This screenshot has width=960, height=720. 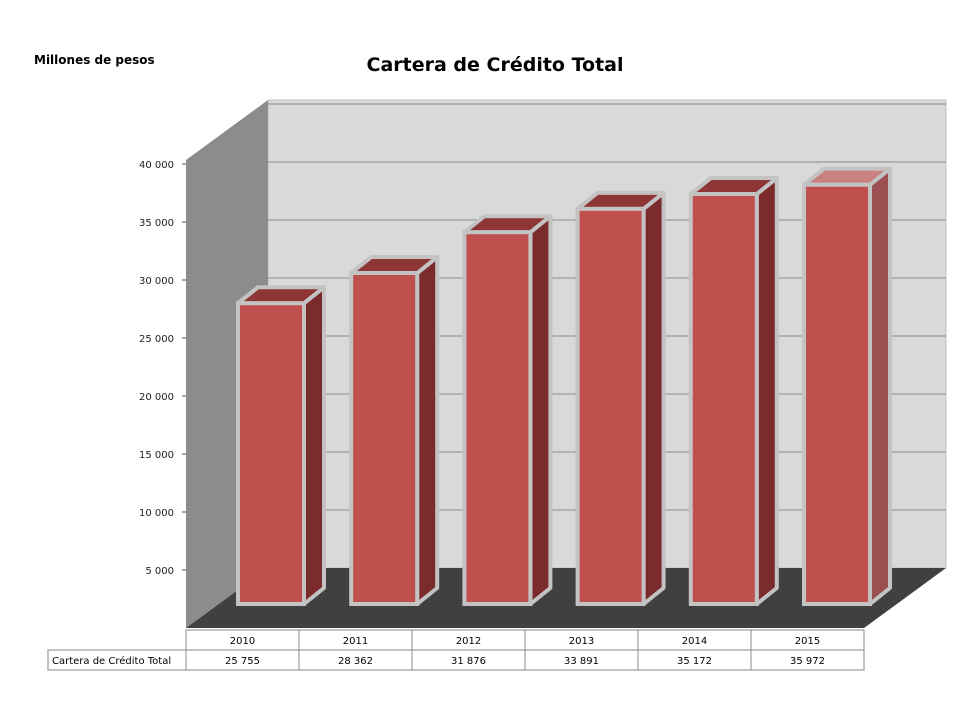 What do you see at coordinates (242, 661) in the screenshot?
I see `value-label: 25 755` at bounding box center [242, 661].